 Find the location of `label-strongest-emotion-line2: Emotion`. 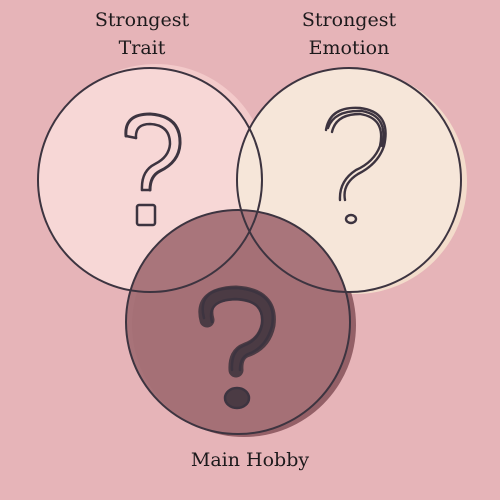

label-strongest-emotion-line2: Emotion is located at coordinates (349, 48).